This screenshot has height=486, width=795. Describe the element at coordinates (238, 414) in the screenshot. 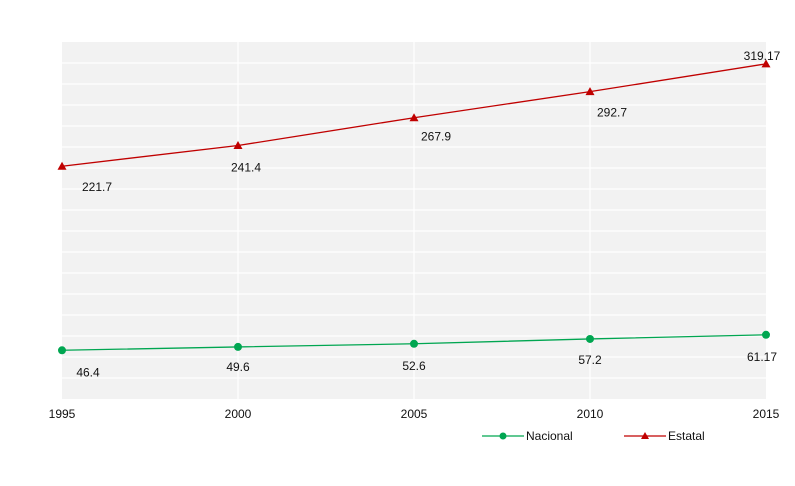

I see `x-tick-label: 2000` at that location.